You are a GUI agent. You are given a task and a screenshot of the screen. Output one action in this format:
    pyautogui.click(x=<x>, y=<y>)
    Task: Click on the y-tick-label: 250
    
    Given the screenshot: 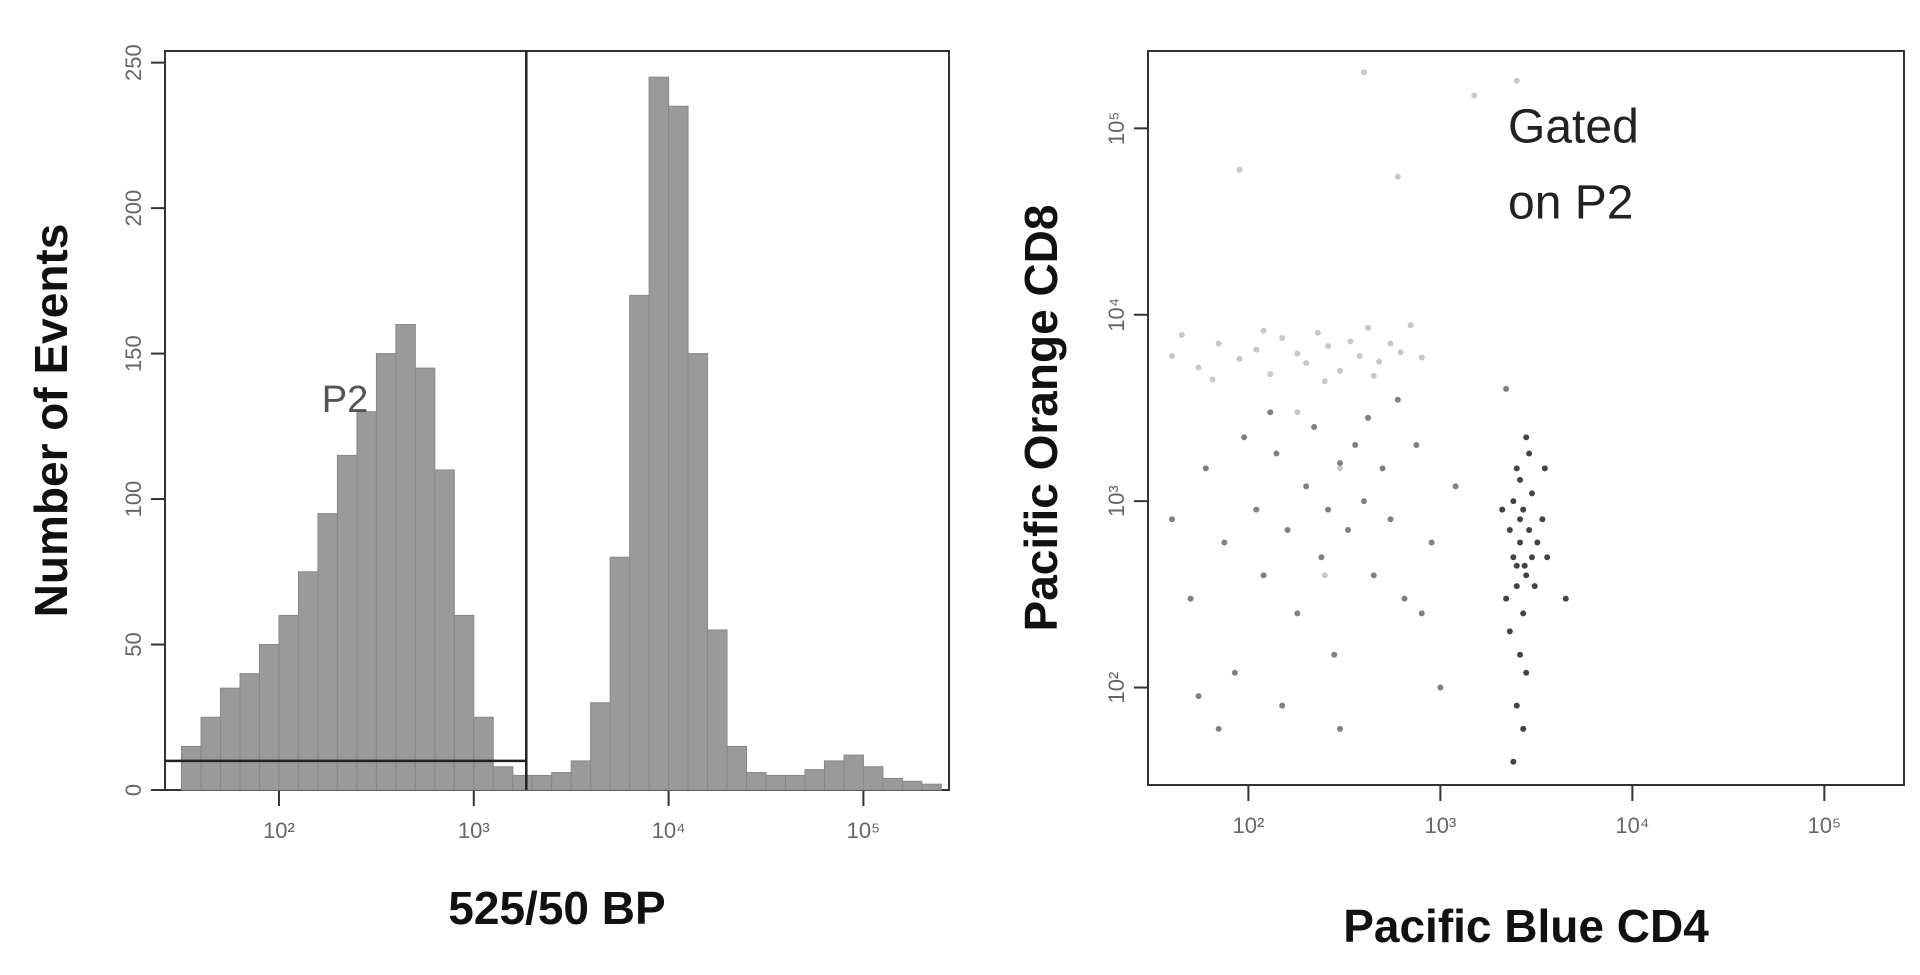 What is the action you would take?
    pyautogui.click(x=133, y=62)
    